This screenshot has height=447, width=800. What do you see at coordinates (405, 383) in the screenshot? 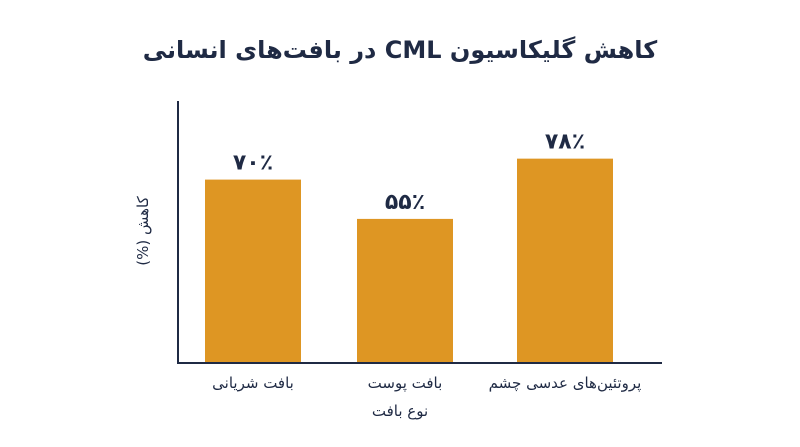
I see `x-tick-label-2: بافت پوست` at bounding box center [405, 383].